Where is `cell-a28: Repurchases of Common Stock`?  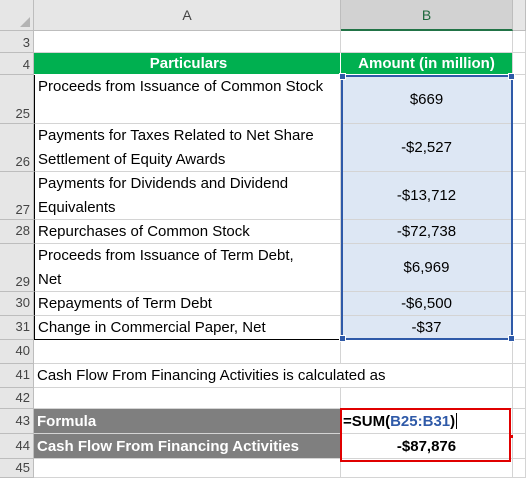
cell-a28: Repurchases of Common Stock is located at coordinates (187, 232).